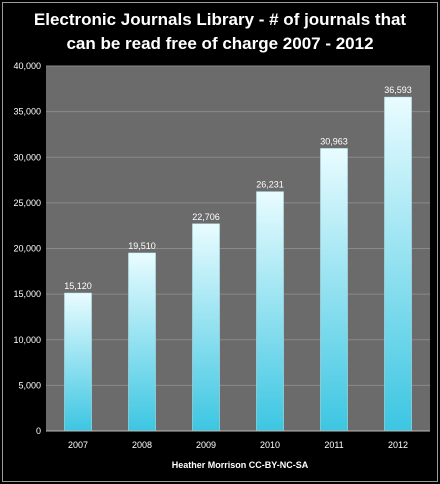  What do you see at coordinates (78, 286) in the screenshot?
I see `data-label: 15,120` at bounding box center [78, 286].